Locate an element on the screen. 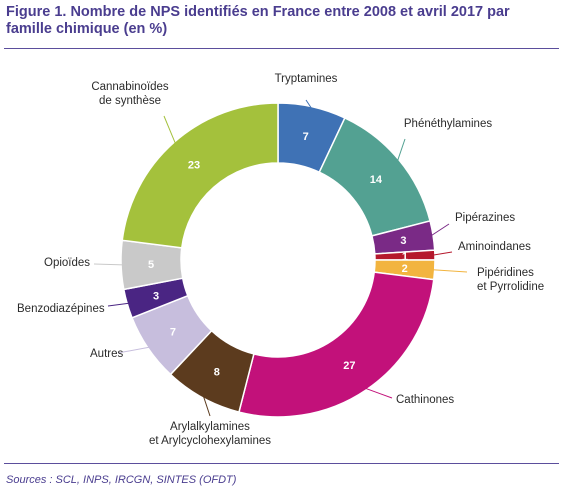 This screenshot has height=503, width=563. category-label-cathinones: Cathinones is located at coordinates (425, 400).